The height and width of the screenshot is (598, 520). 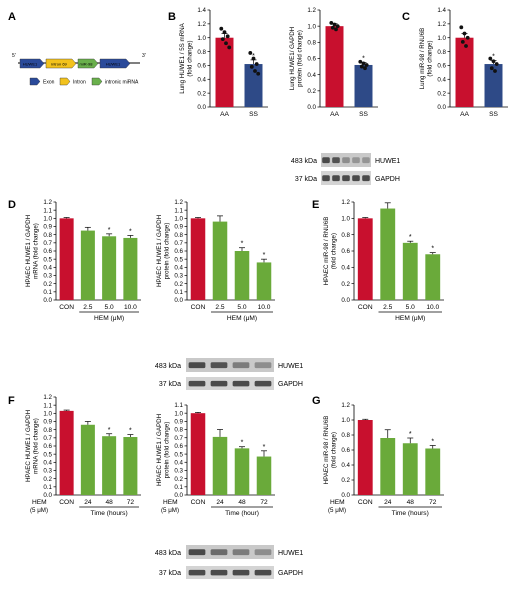 What do you see at coordinates (326, 251) in the screenshot?
I see `y-axis-label-line: HPAEC miR-98 / RNU6B` at bounding box center [326, 251].